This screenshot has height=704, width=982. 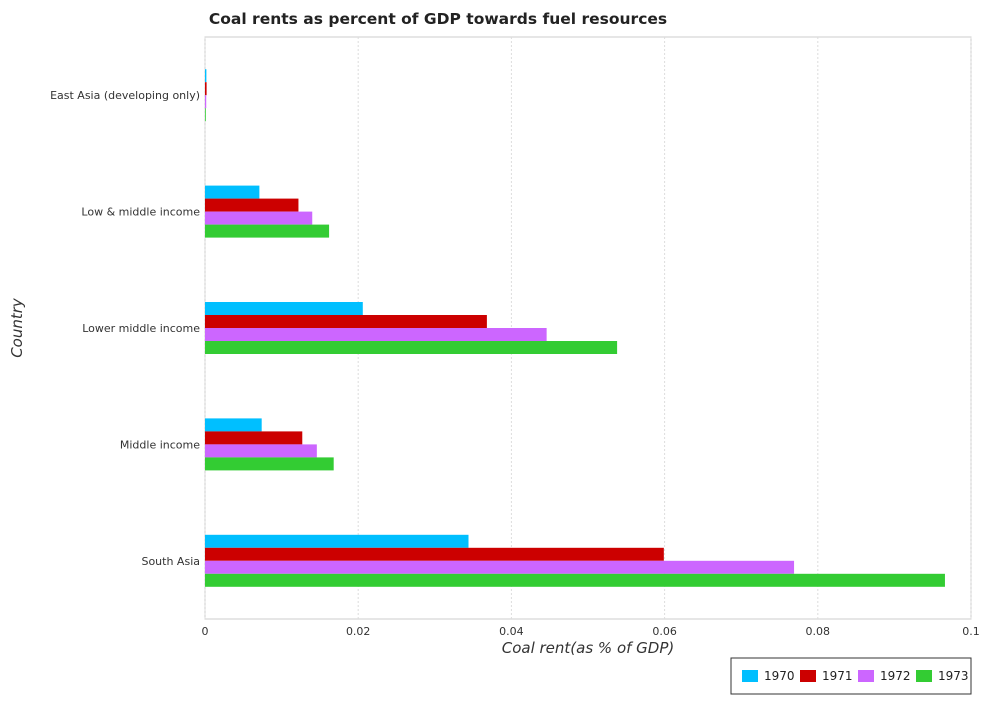 What do you see at coordinates (750, 676) in the screenshot?
I see `legend-swatch-1970` at bounding box center [750, 676].